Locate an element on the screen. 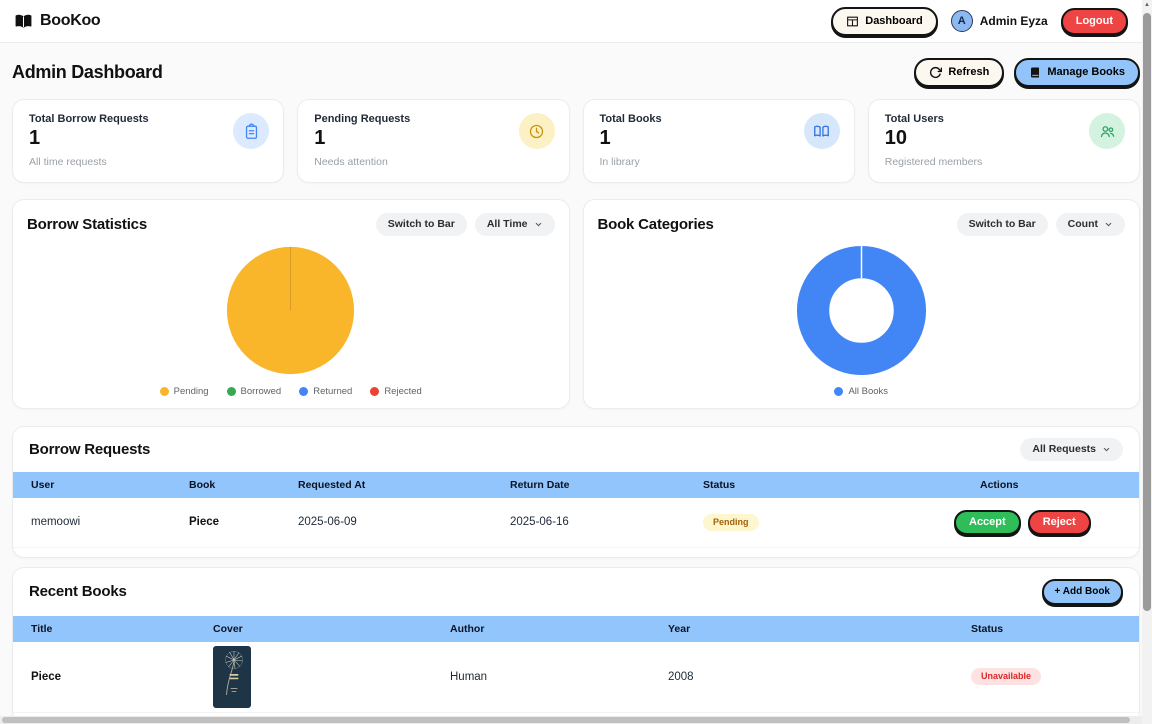  horizontal-scrollbar-thumb is located at coordinates (566, 720).